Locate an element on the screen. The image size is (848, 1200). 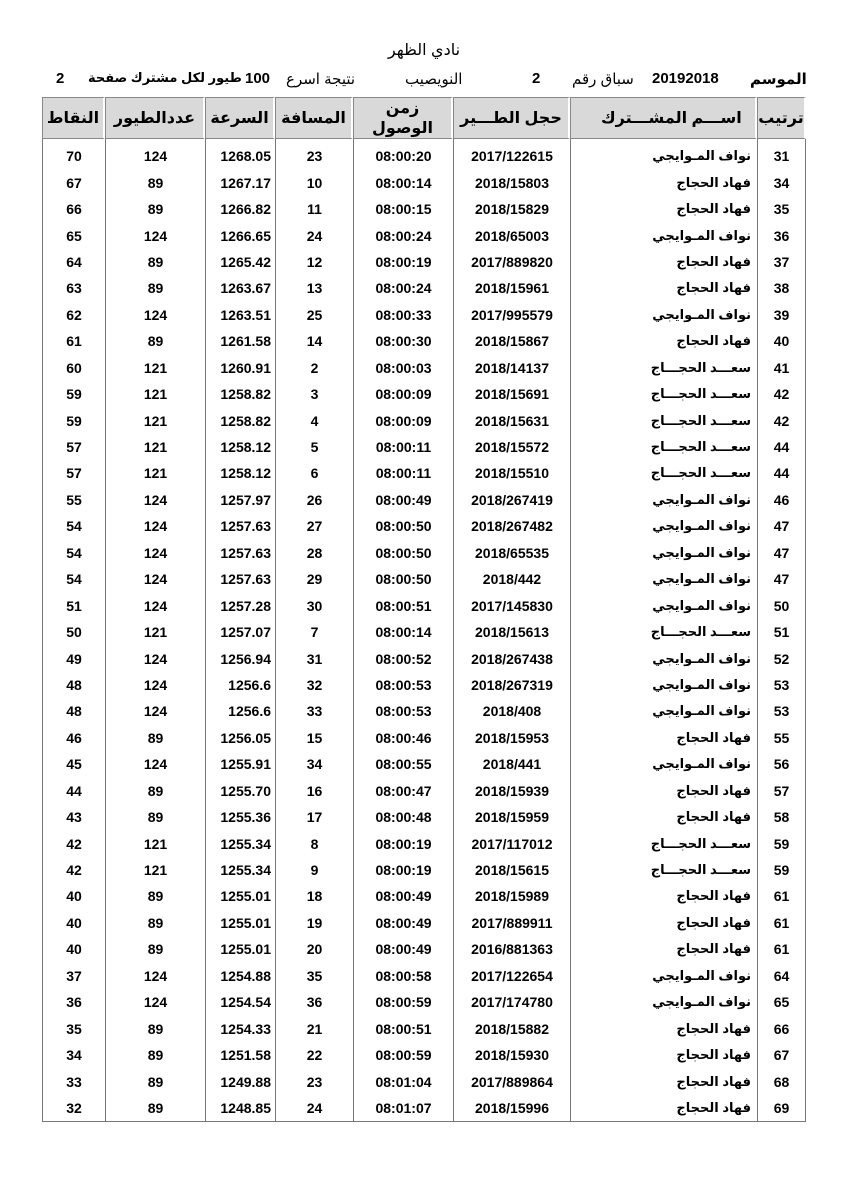
column-header: النقاط is located at coordinates (73, 118).